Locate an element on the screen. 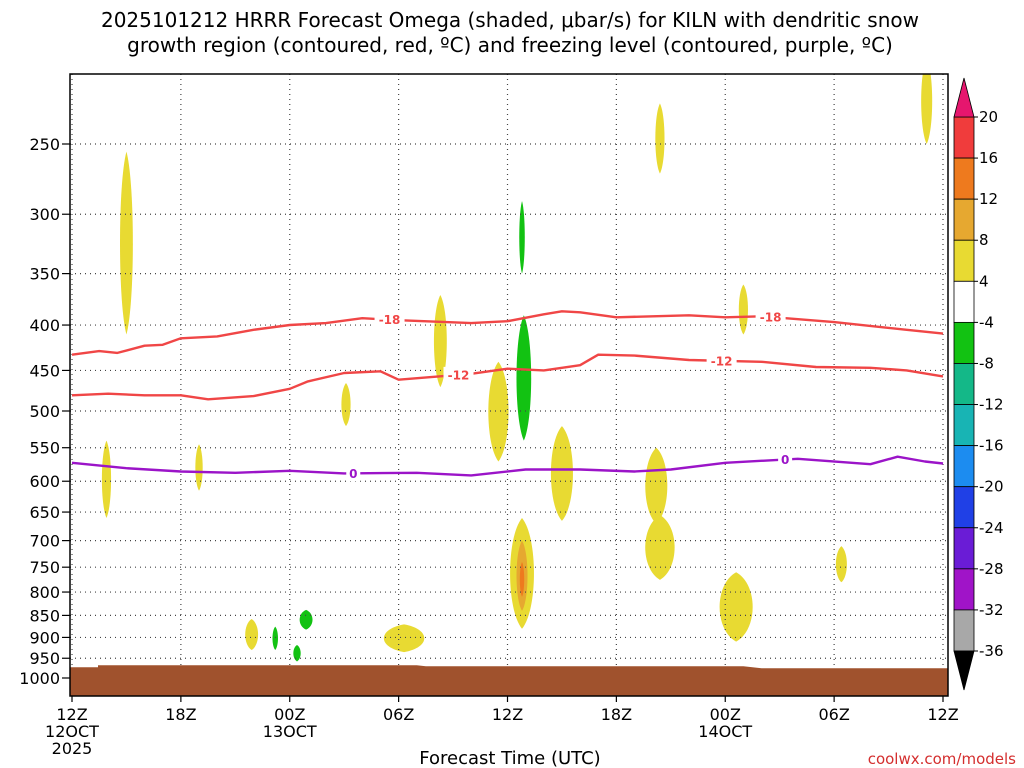 The height and width of the screenshot is (768, 1024). ground-layer is located at coordinates (509, 680).